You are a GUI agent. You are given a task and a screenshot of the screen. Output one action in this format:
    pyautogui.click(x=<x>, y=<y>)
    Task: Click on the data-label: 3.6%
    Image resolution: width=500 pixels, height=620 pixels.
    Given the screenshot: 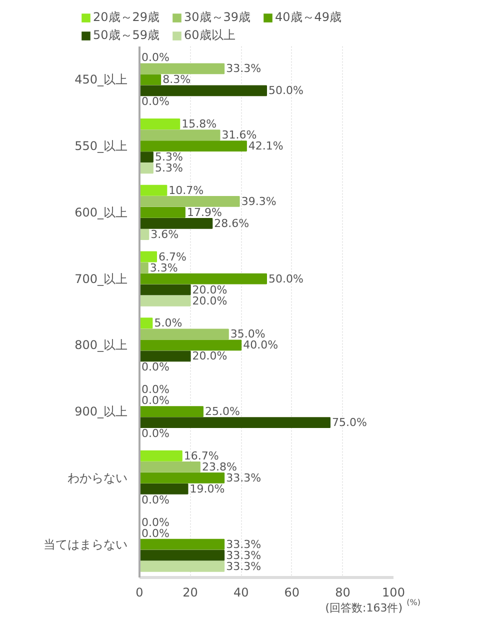 What is the action you would take?
    pyautogui.click(x=164, y=234)
    